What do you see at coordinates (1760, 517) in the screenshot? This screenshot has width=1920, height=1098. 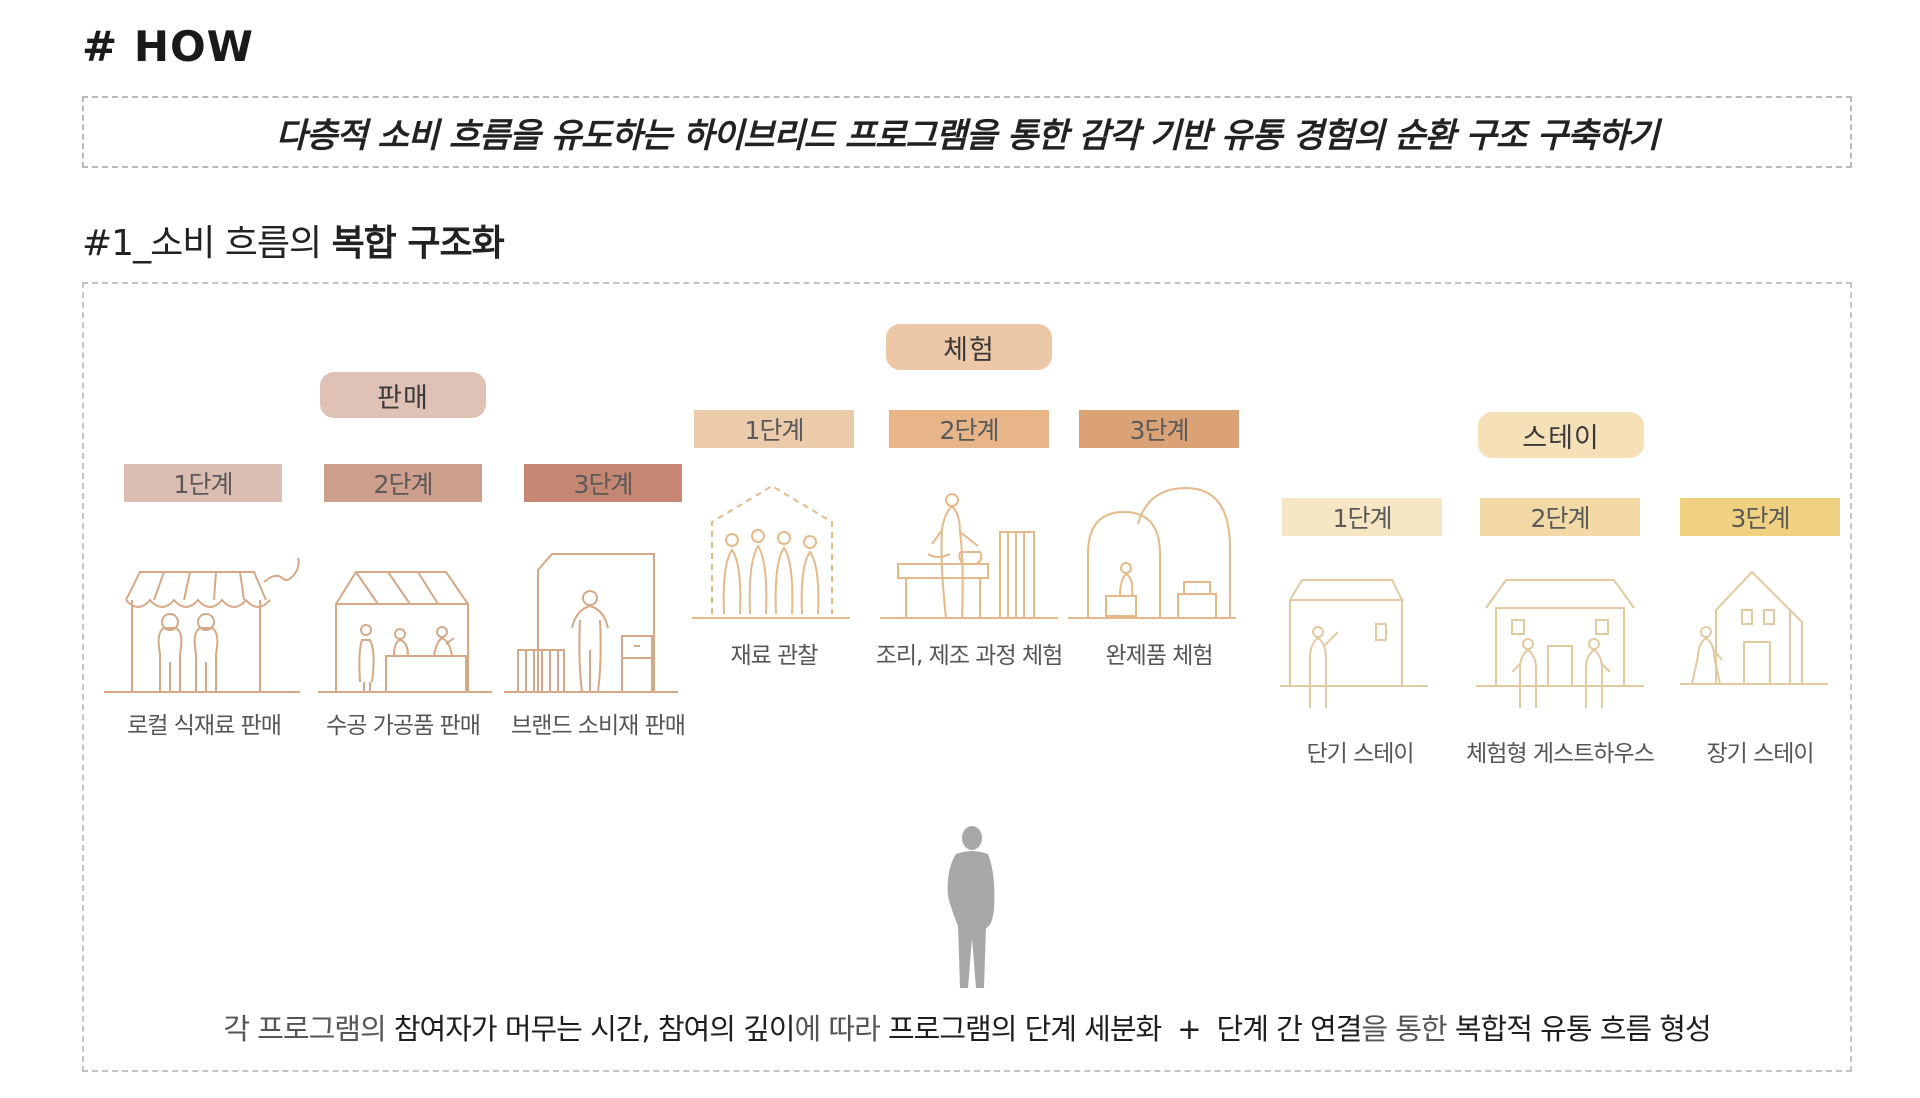 I see `stage-stay-3: 3단계` at bounding box center [1760, 517].